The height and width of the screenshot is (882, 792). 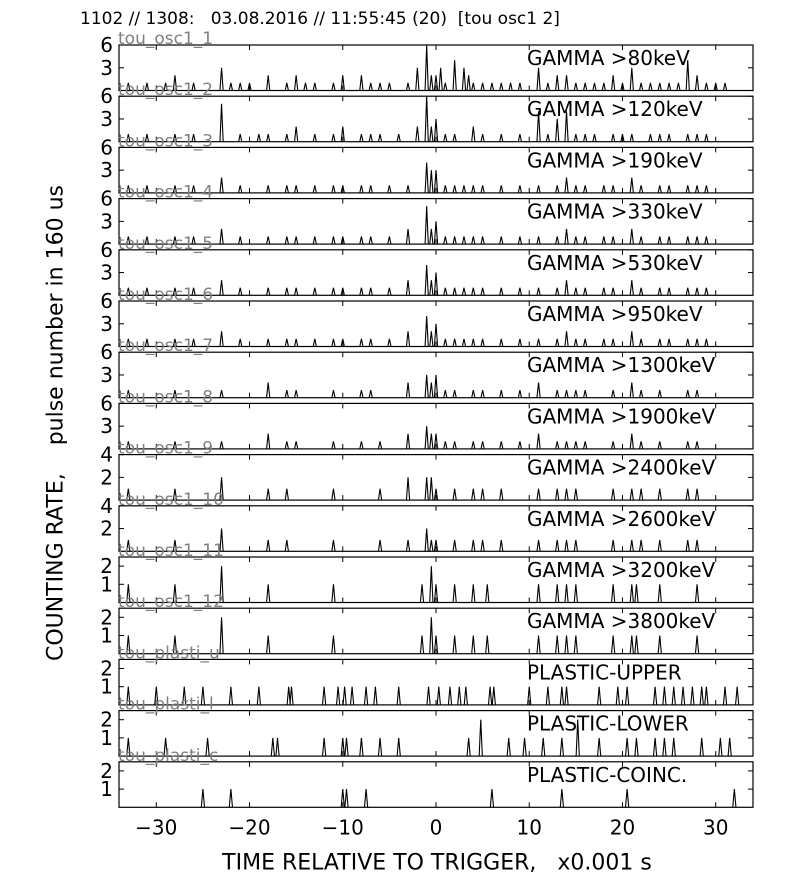 What do you see at coordinates (165, 90) in the screenshot?
I see `panel-id-label: tou_osc1_2` at bounding box center [165, 90].